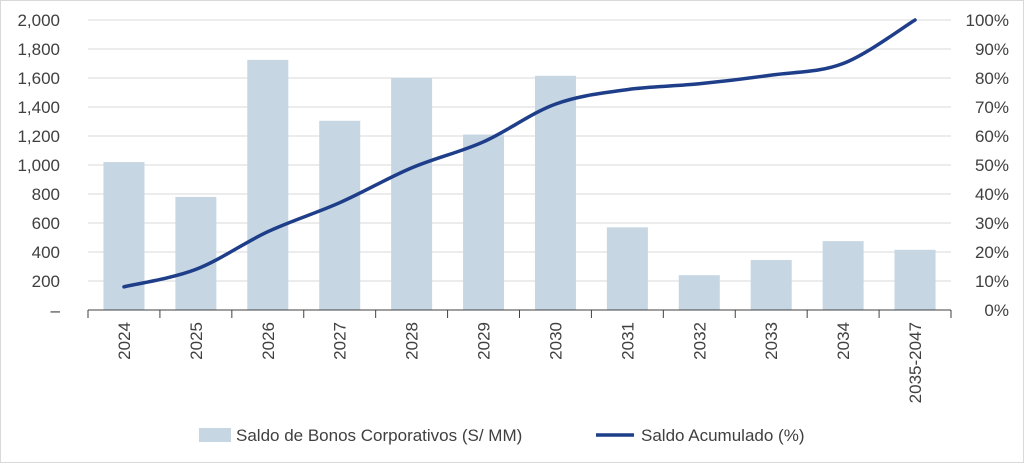 This screenshot has width=1024, height=463. I want to click on x-tick-label: 2031, so click(627, 341).